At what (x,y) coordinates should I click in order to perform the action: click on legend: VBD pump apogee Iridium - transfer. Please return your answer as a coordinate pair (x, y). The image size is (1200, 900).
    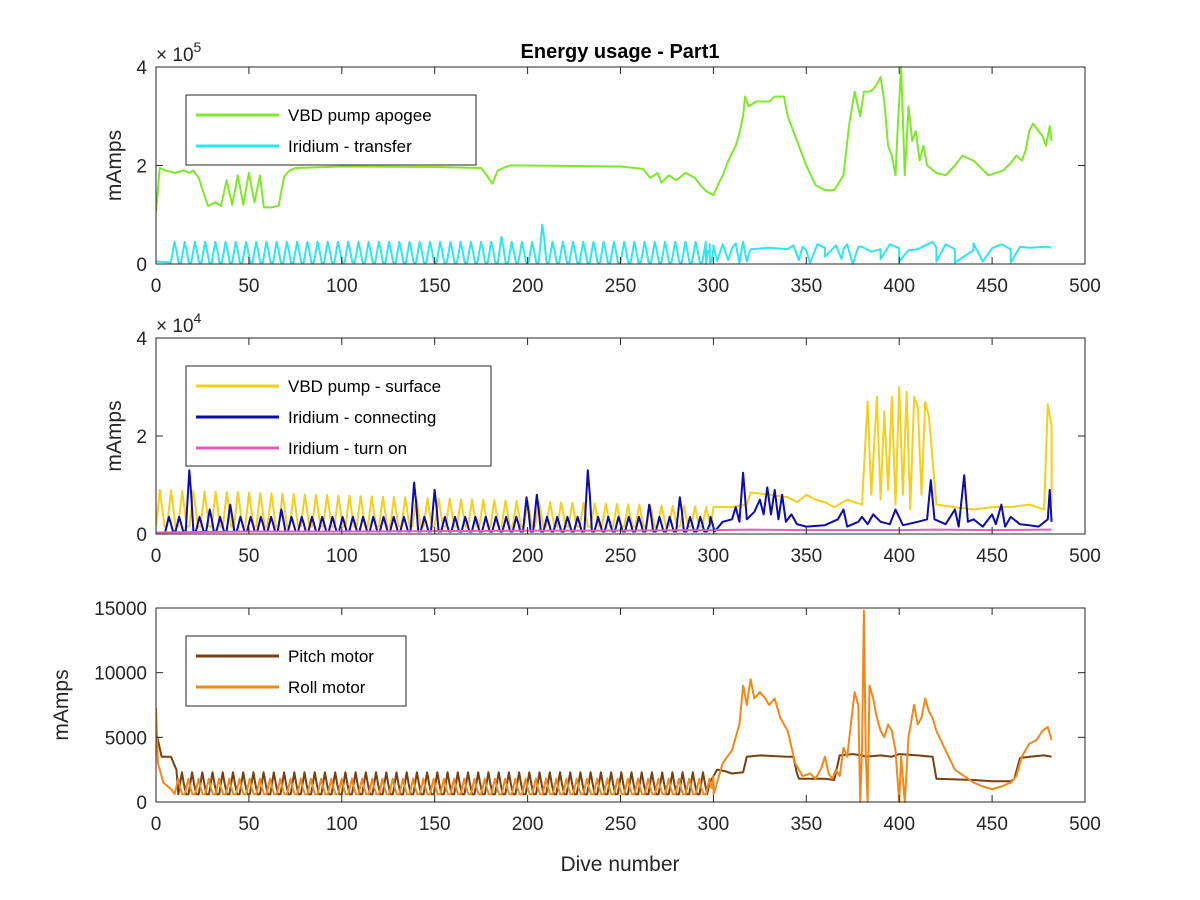
    Looking at the image, I should click on (331, 130).